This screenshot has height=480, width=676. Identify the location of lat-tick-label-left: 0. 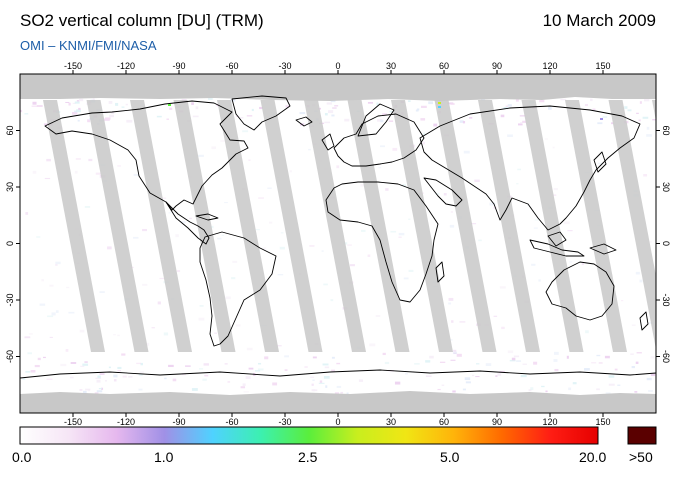
(10, 243).